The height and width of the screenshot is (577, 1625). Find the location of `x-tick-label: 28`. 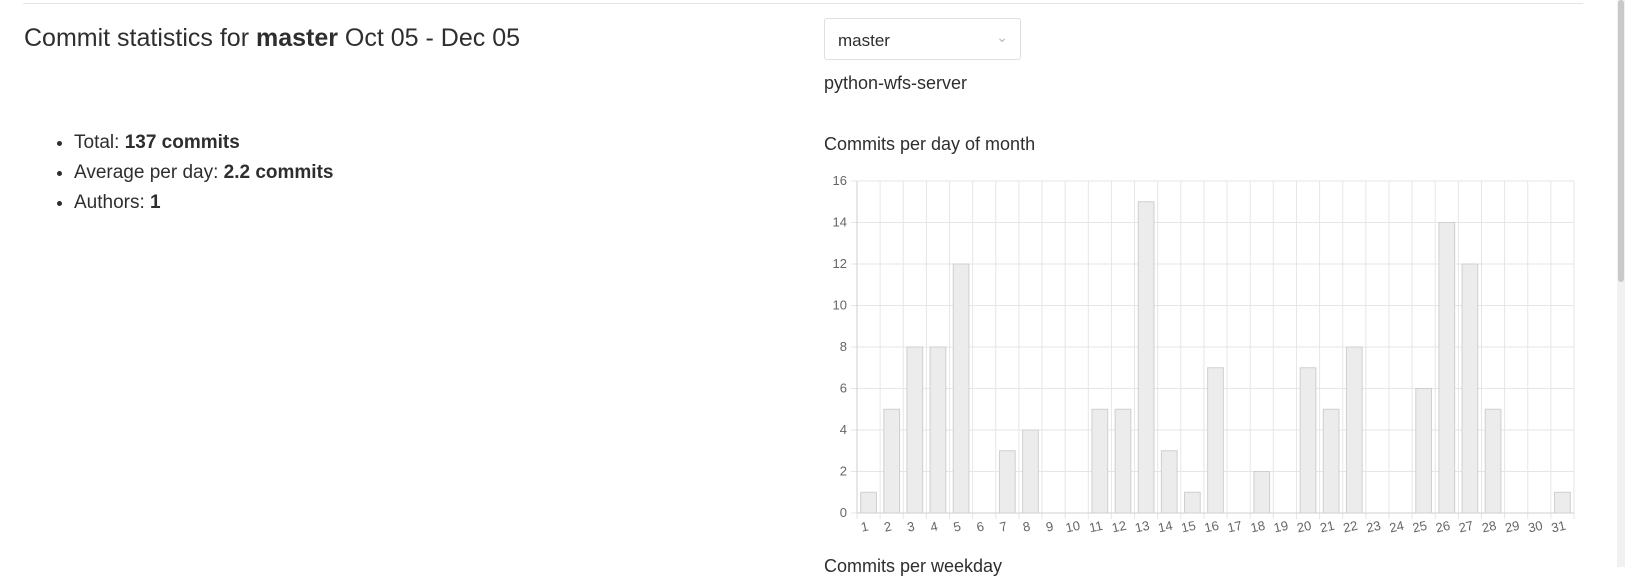

x-tick-label: 28 is located at coordinates (1488, 527).